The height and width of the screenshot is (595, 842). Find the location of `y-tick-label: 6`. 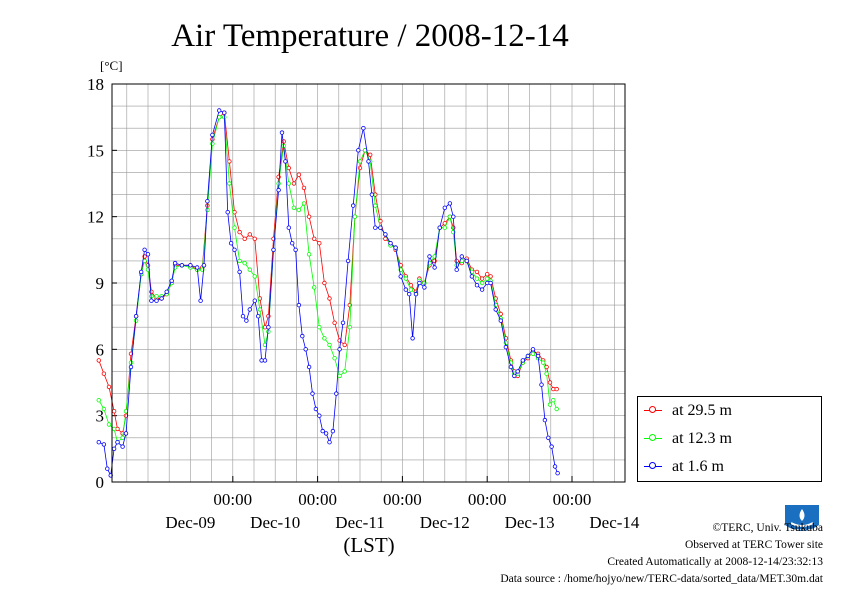

y-tick-label: 6 is located at coordinates (100, 349).